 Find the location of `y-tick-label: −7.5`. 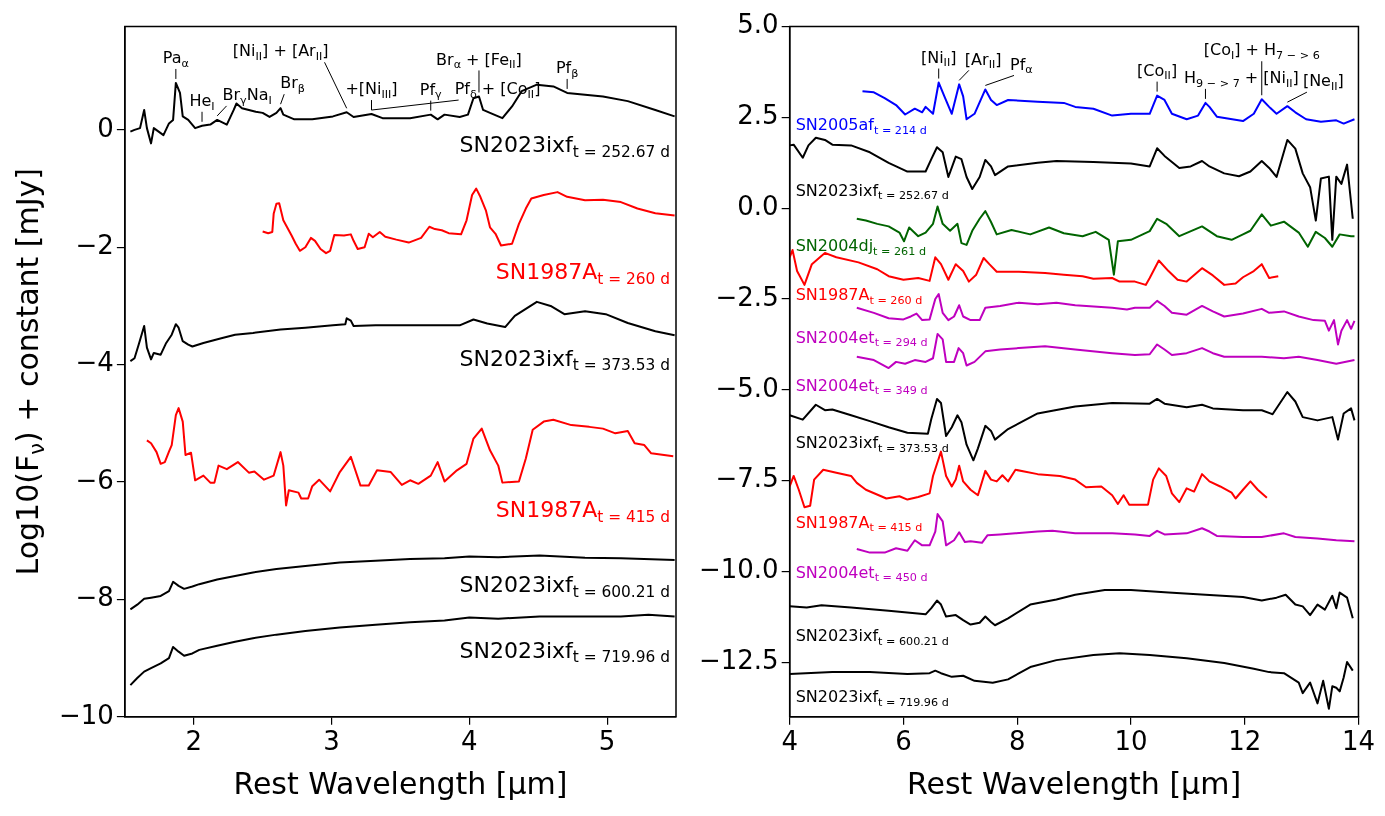

y-tick-label: −7.5 is located at coordinates (747, 478).